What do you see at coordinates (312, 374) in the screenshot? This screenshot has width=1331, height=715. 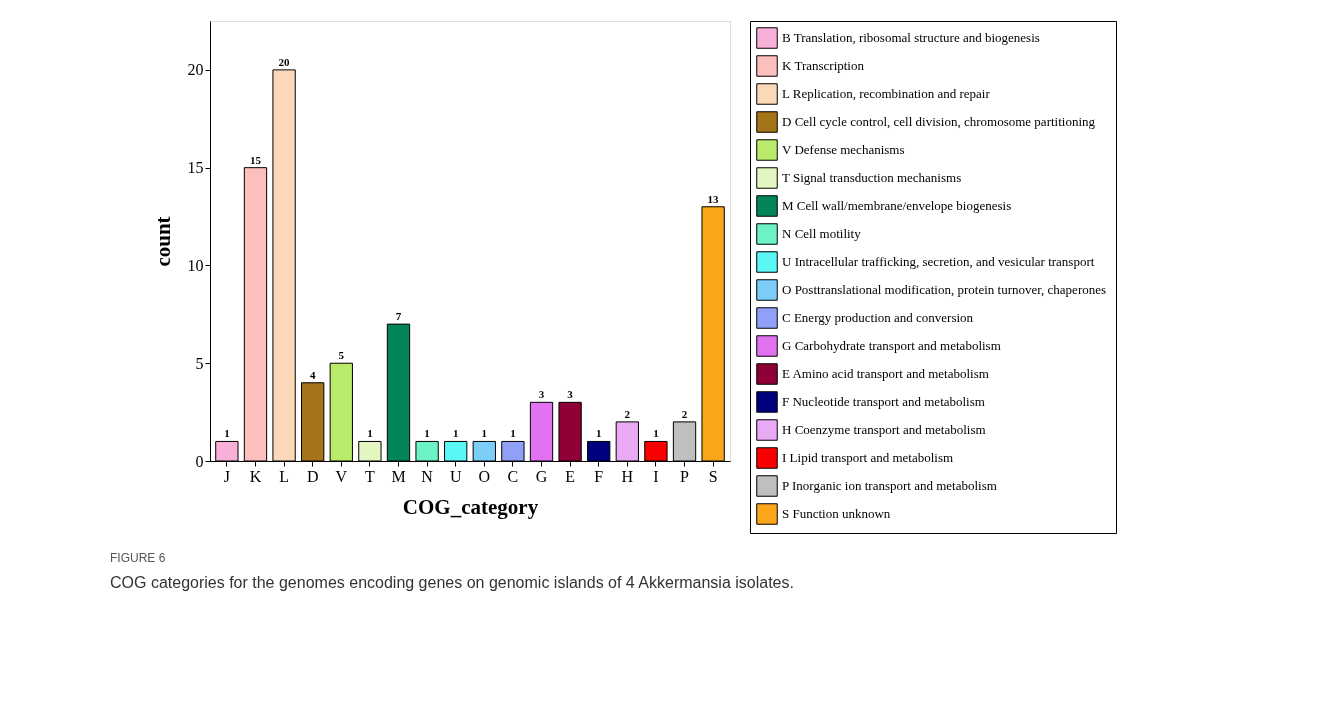 I see `data-label: 4` at bounding box center [312, 374].